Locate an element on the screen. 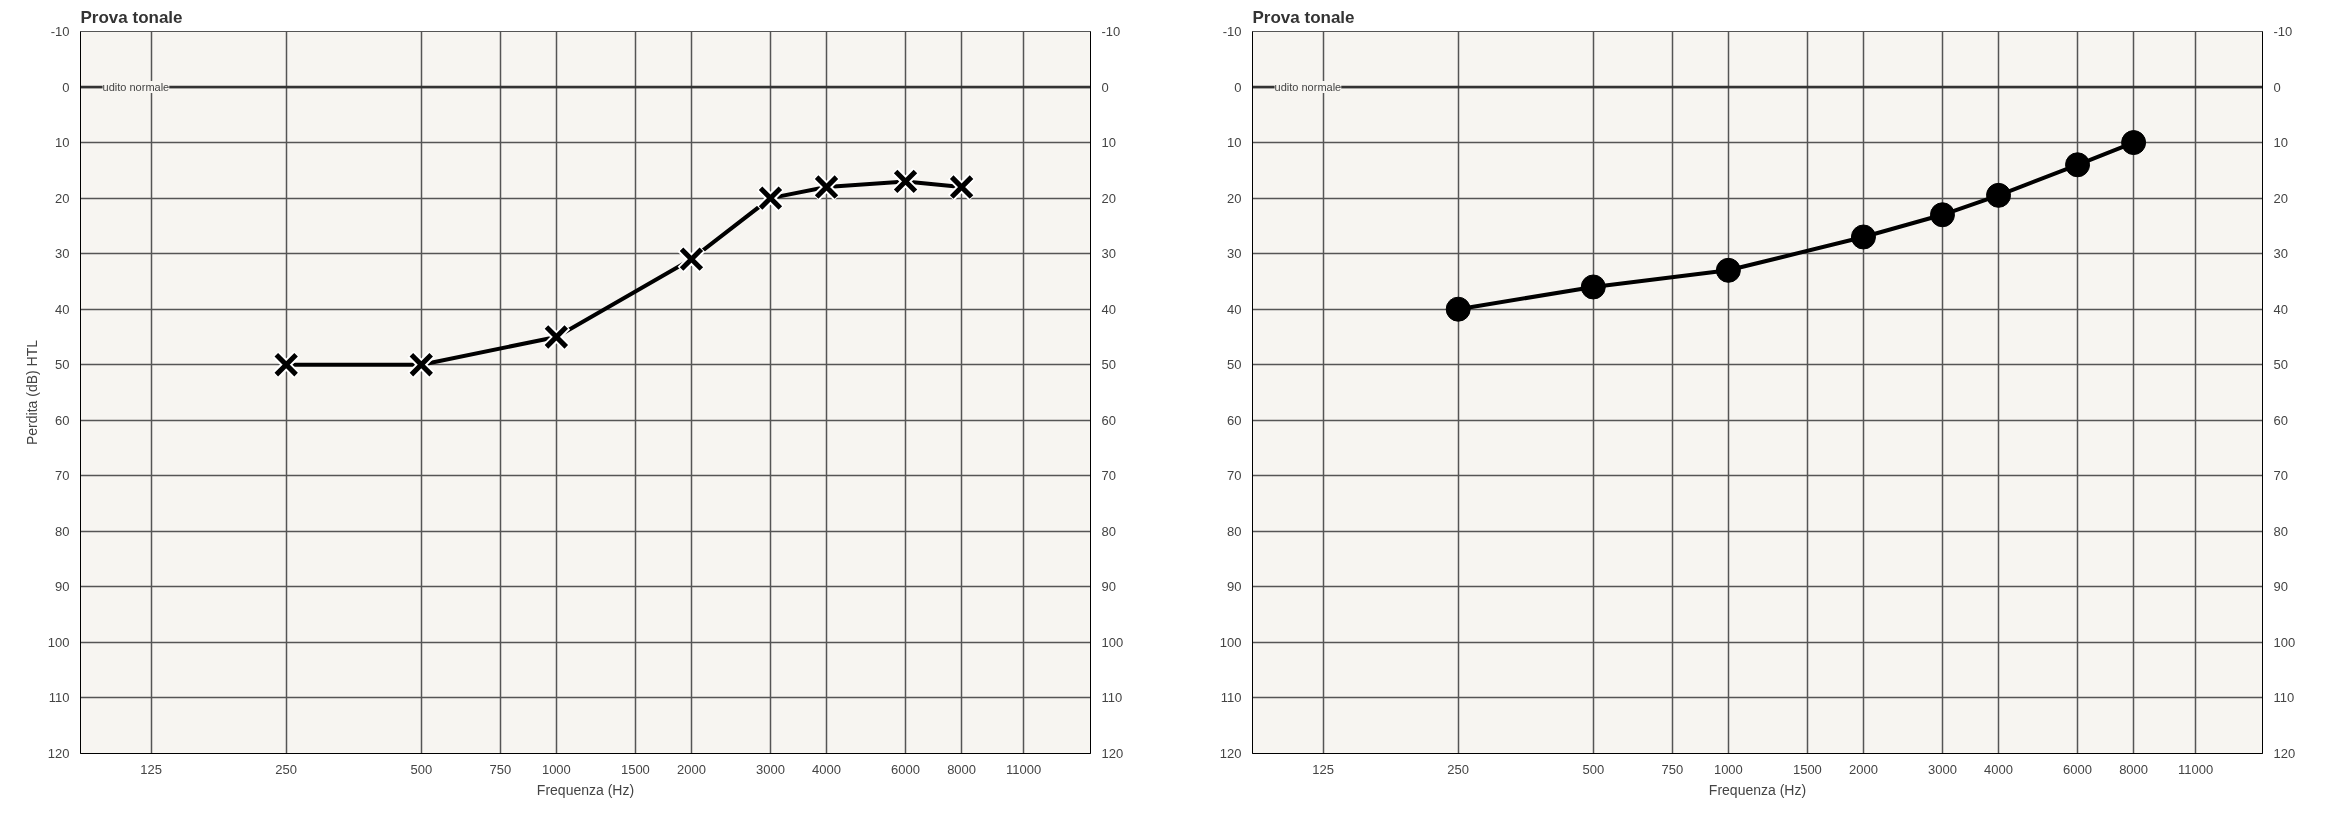 Image resolution: width=2348 pixels, height=817 pixels. y-axis-title: Perdita (dB) HTL is located at coordinates (31, 392).